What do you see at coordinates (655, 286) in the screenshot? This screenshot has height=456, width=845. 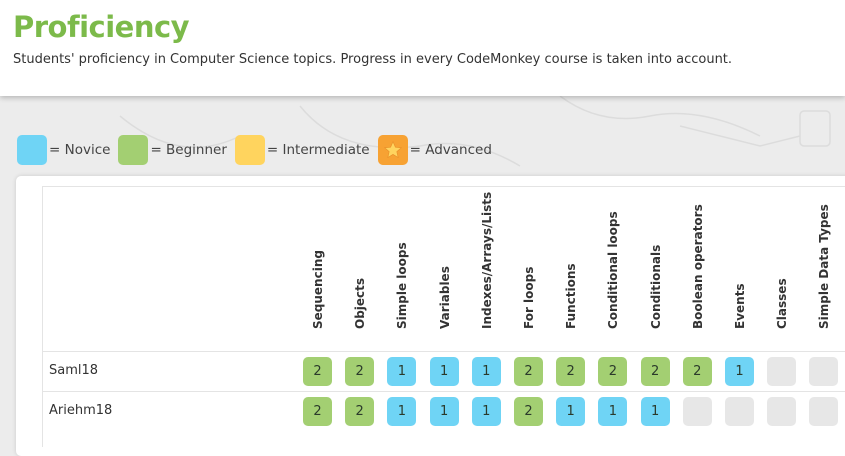 I see `column-header-label: Conditionals` at bounding box center [655, 286].